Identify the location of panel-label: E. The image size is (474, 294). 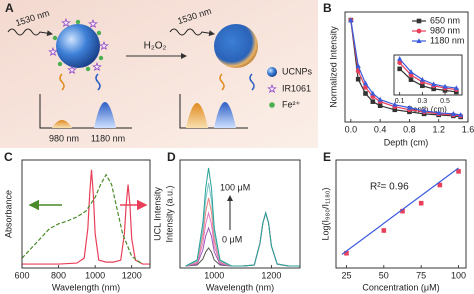
(327, 157).